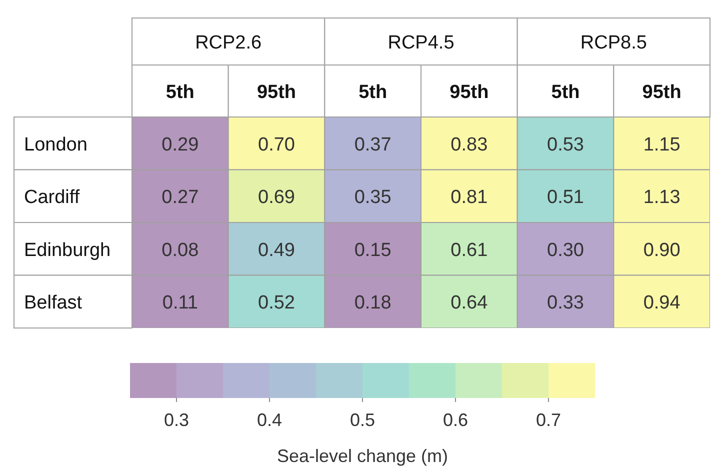  Describe the element at coordinates (56, 145) in the screenshot. I see `y-tick-label: London` at that location.